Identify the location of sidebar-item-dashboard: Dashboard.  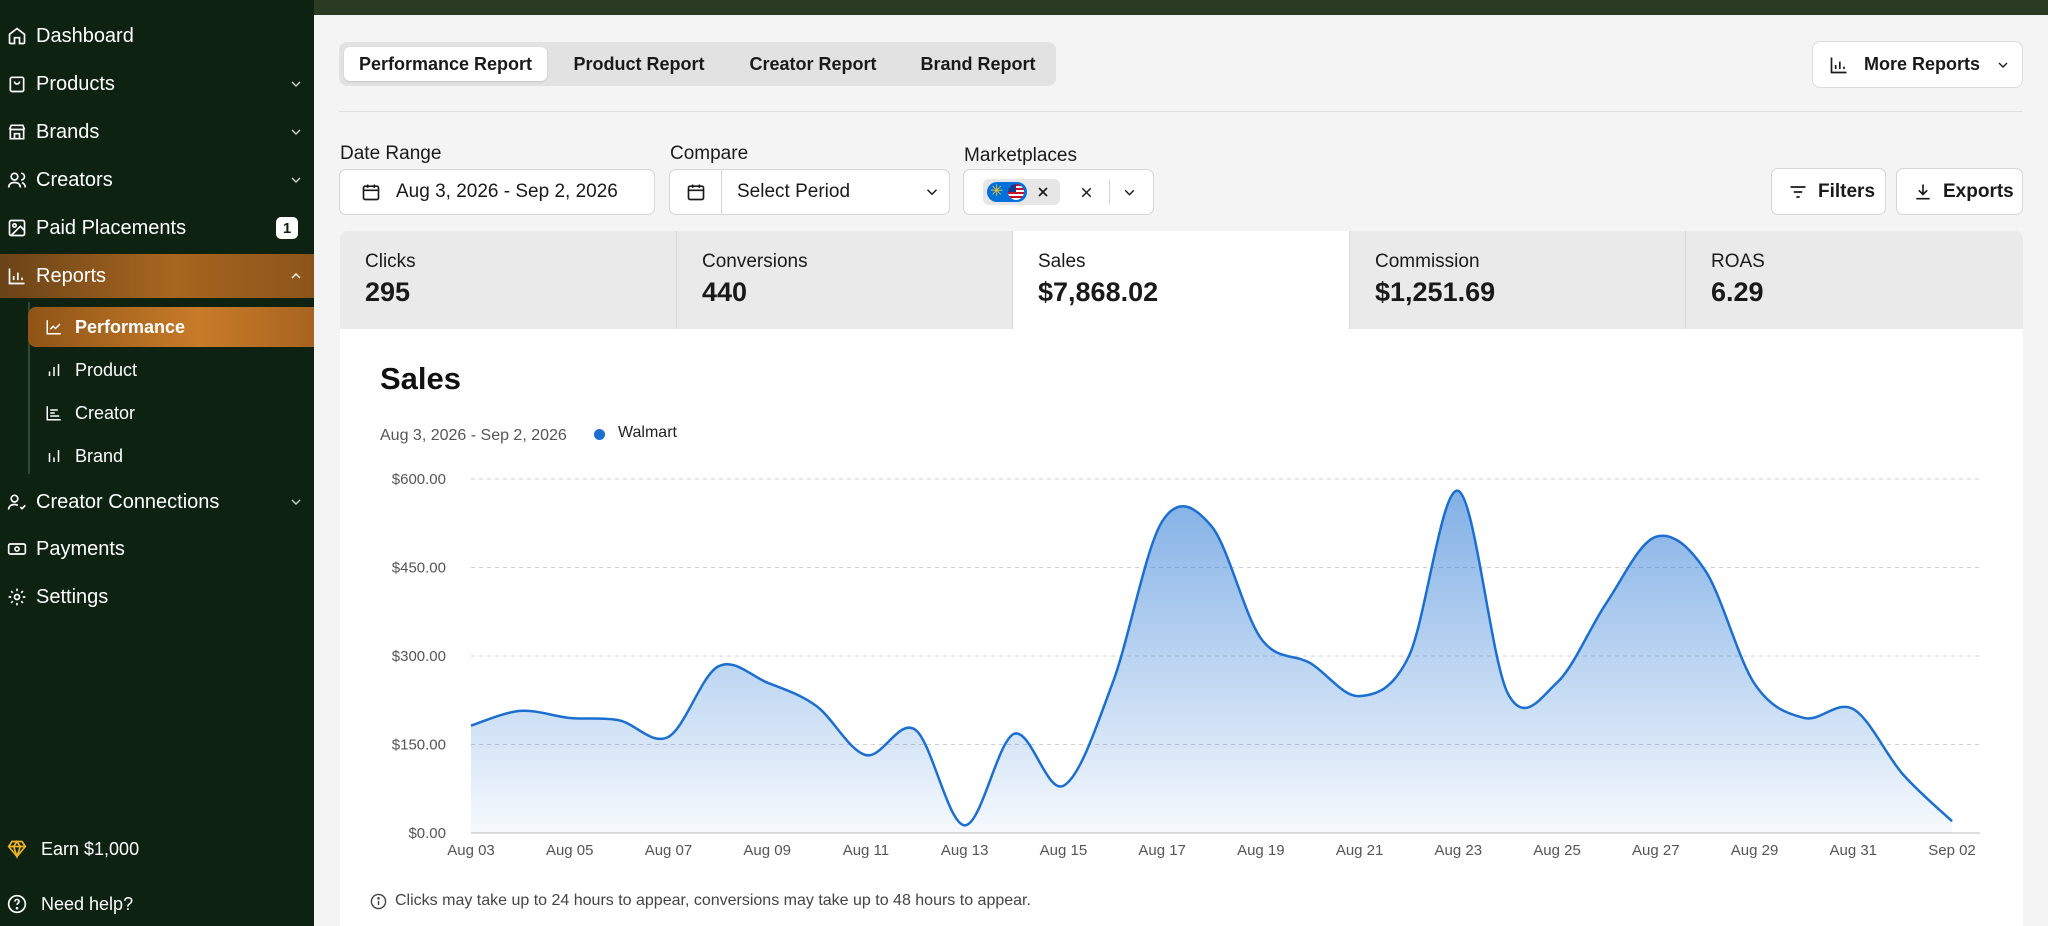
(157, 36).